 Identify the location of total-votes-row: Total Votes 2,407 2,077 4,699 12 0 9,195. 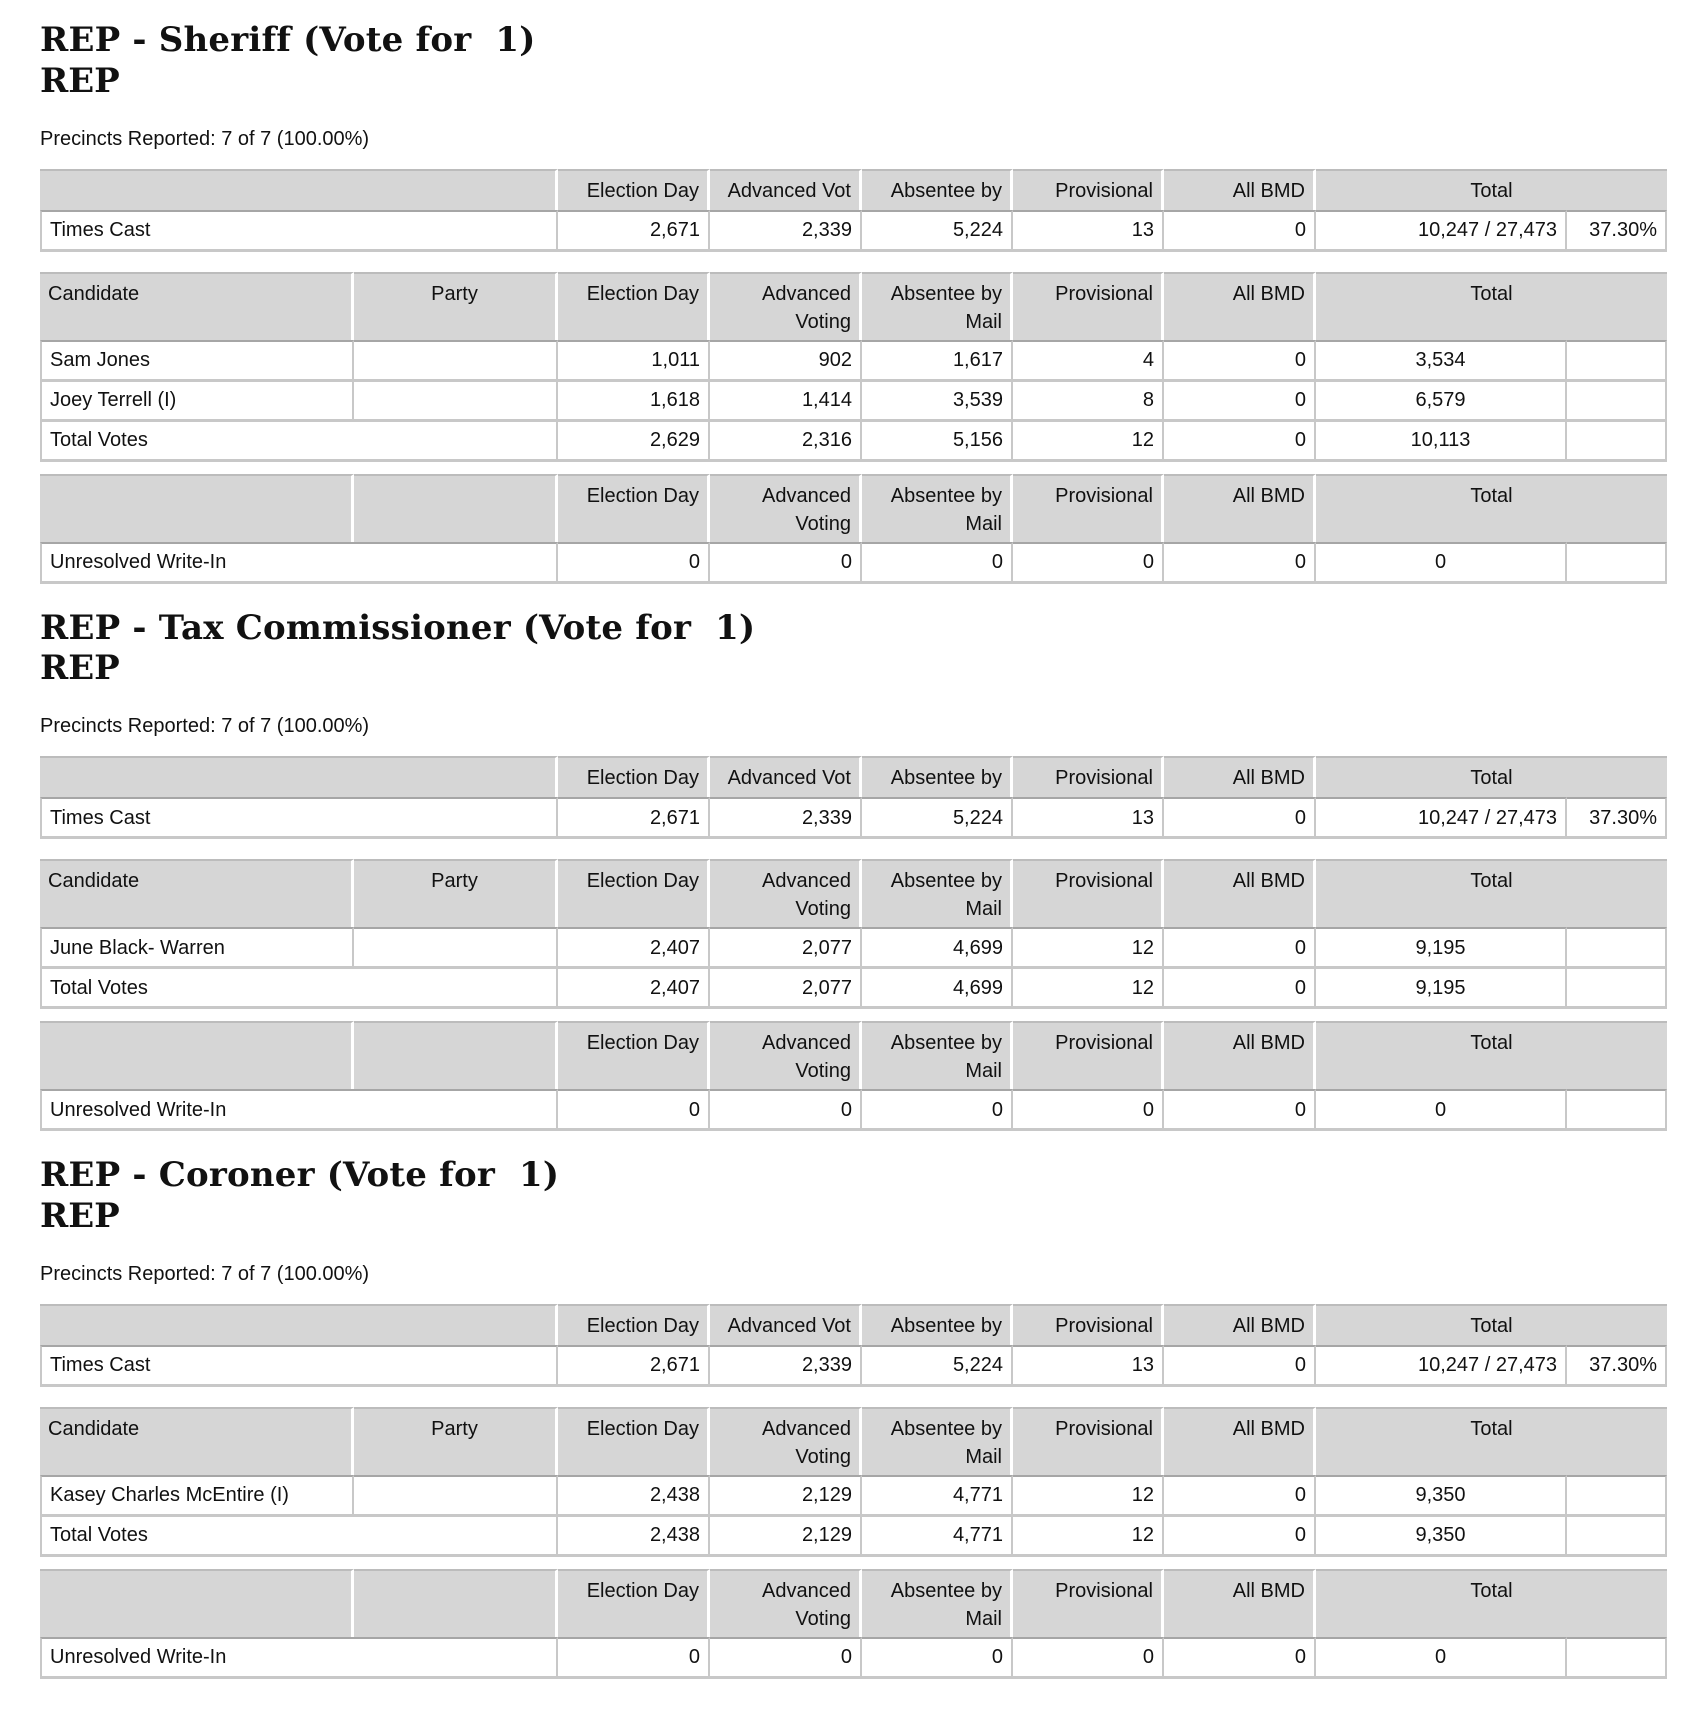
(853, 989).